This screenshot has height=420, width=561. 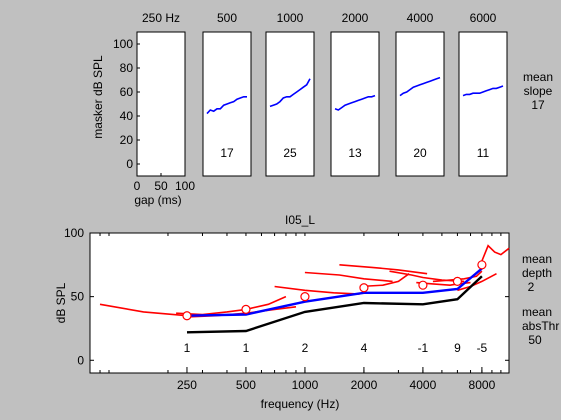 What do you see at coordinates (483, 153) in the screenshot?
I see `slope-value: 11` at bounding box center [483, 153].